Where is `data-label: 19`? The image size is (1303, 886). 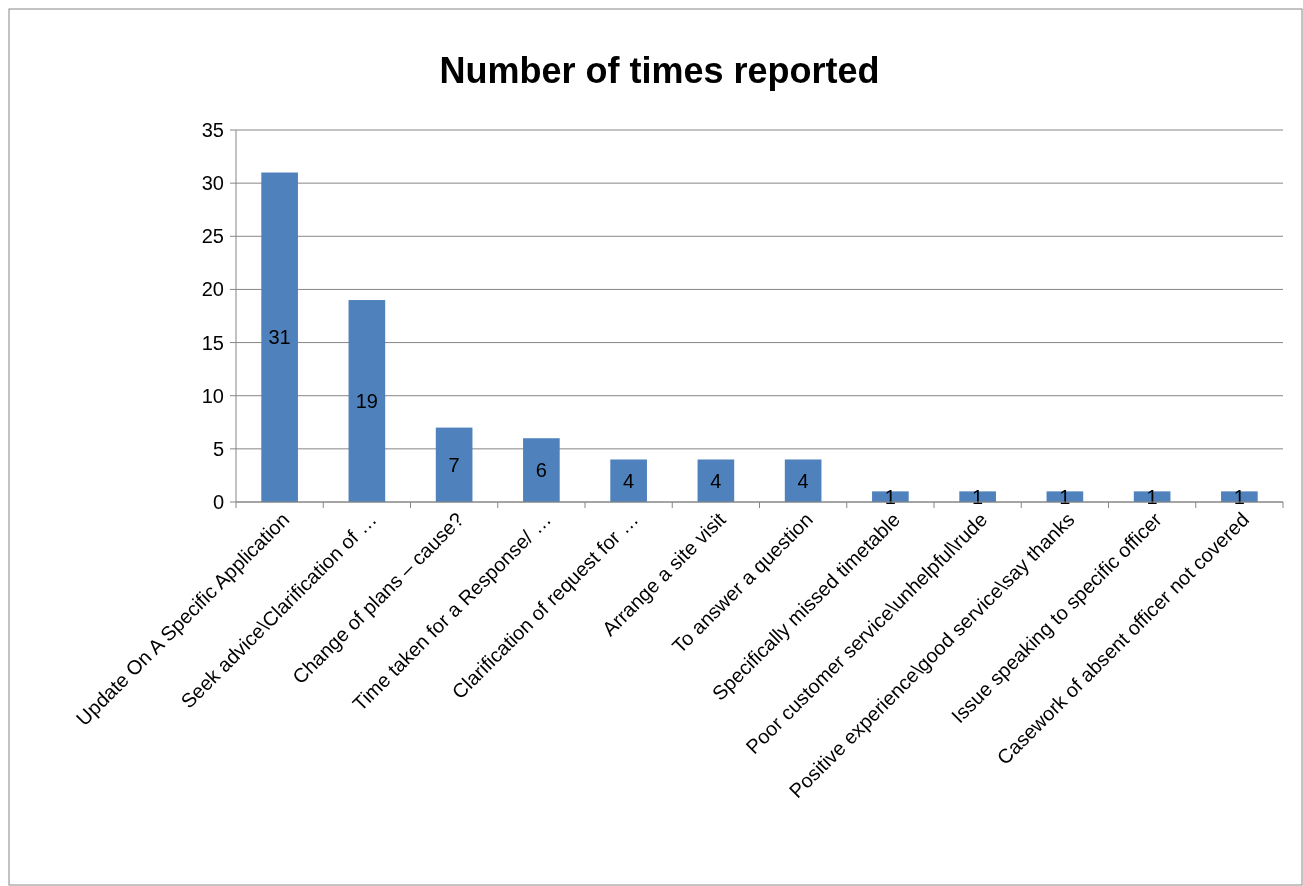 data-label: 19 is located at coordinates (366, 401).